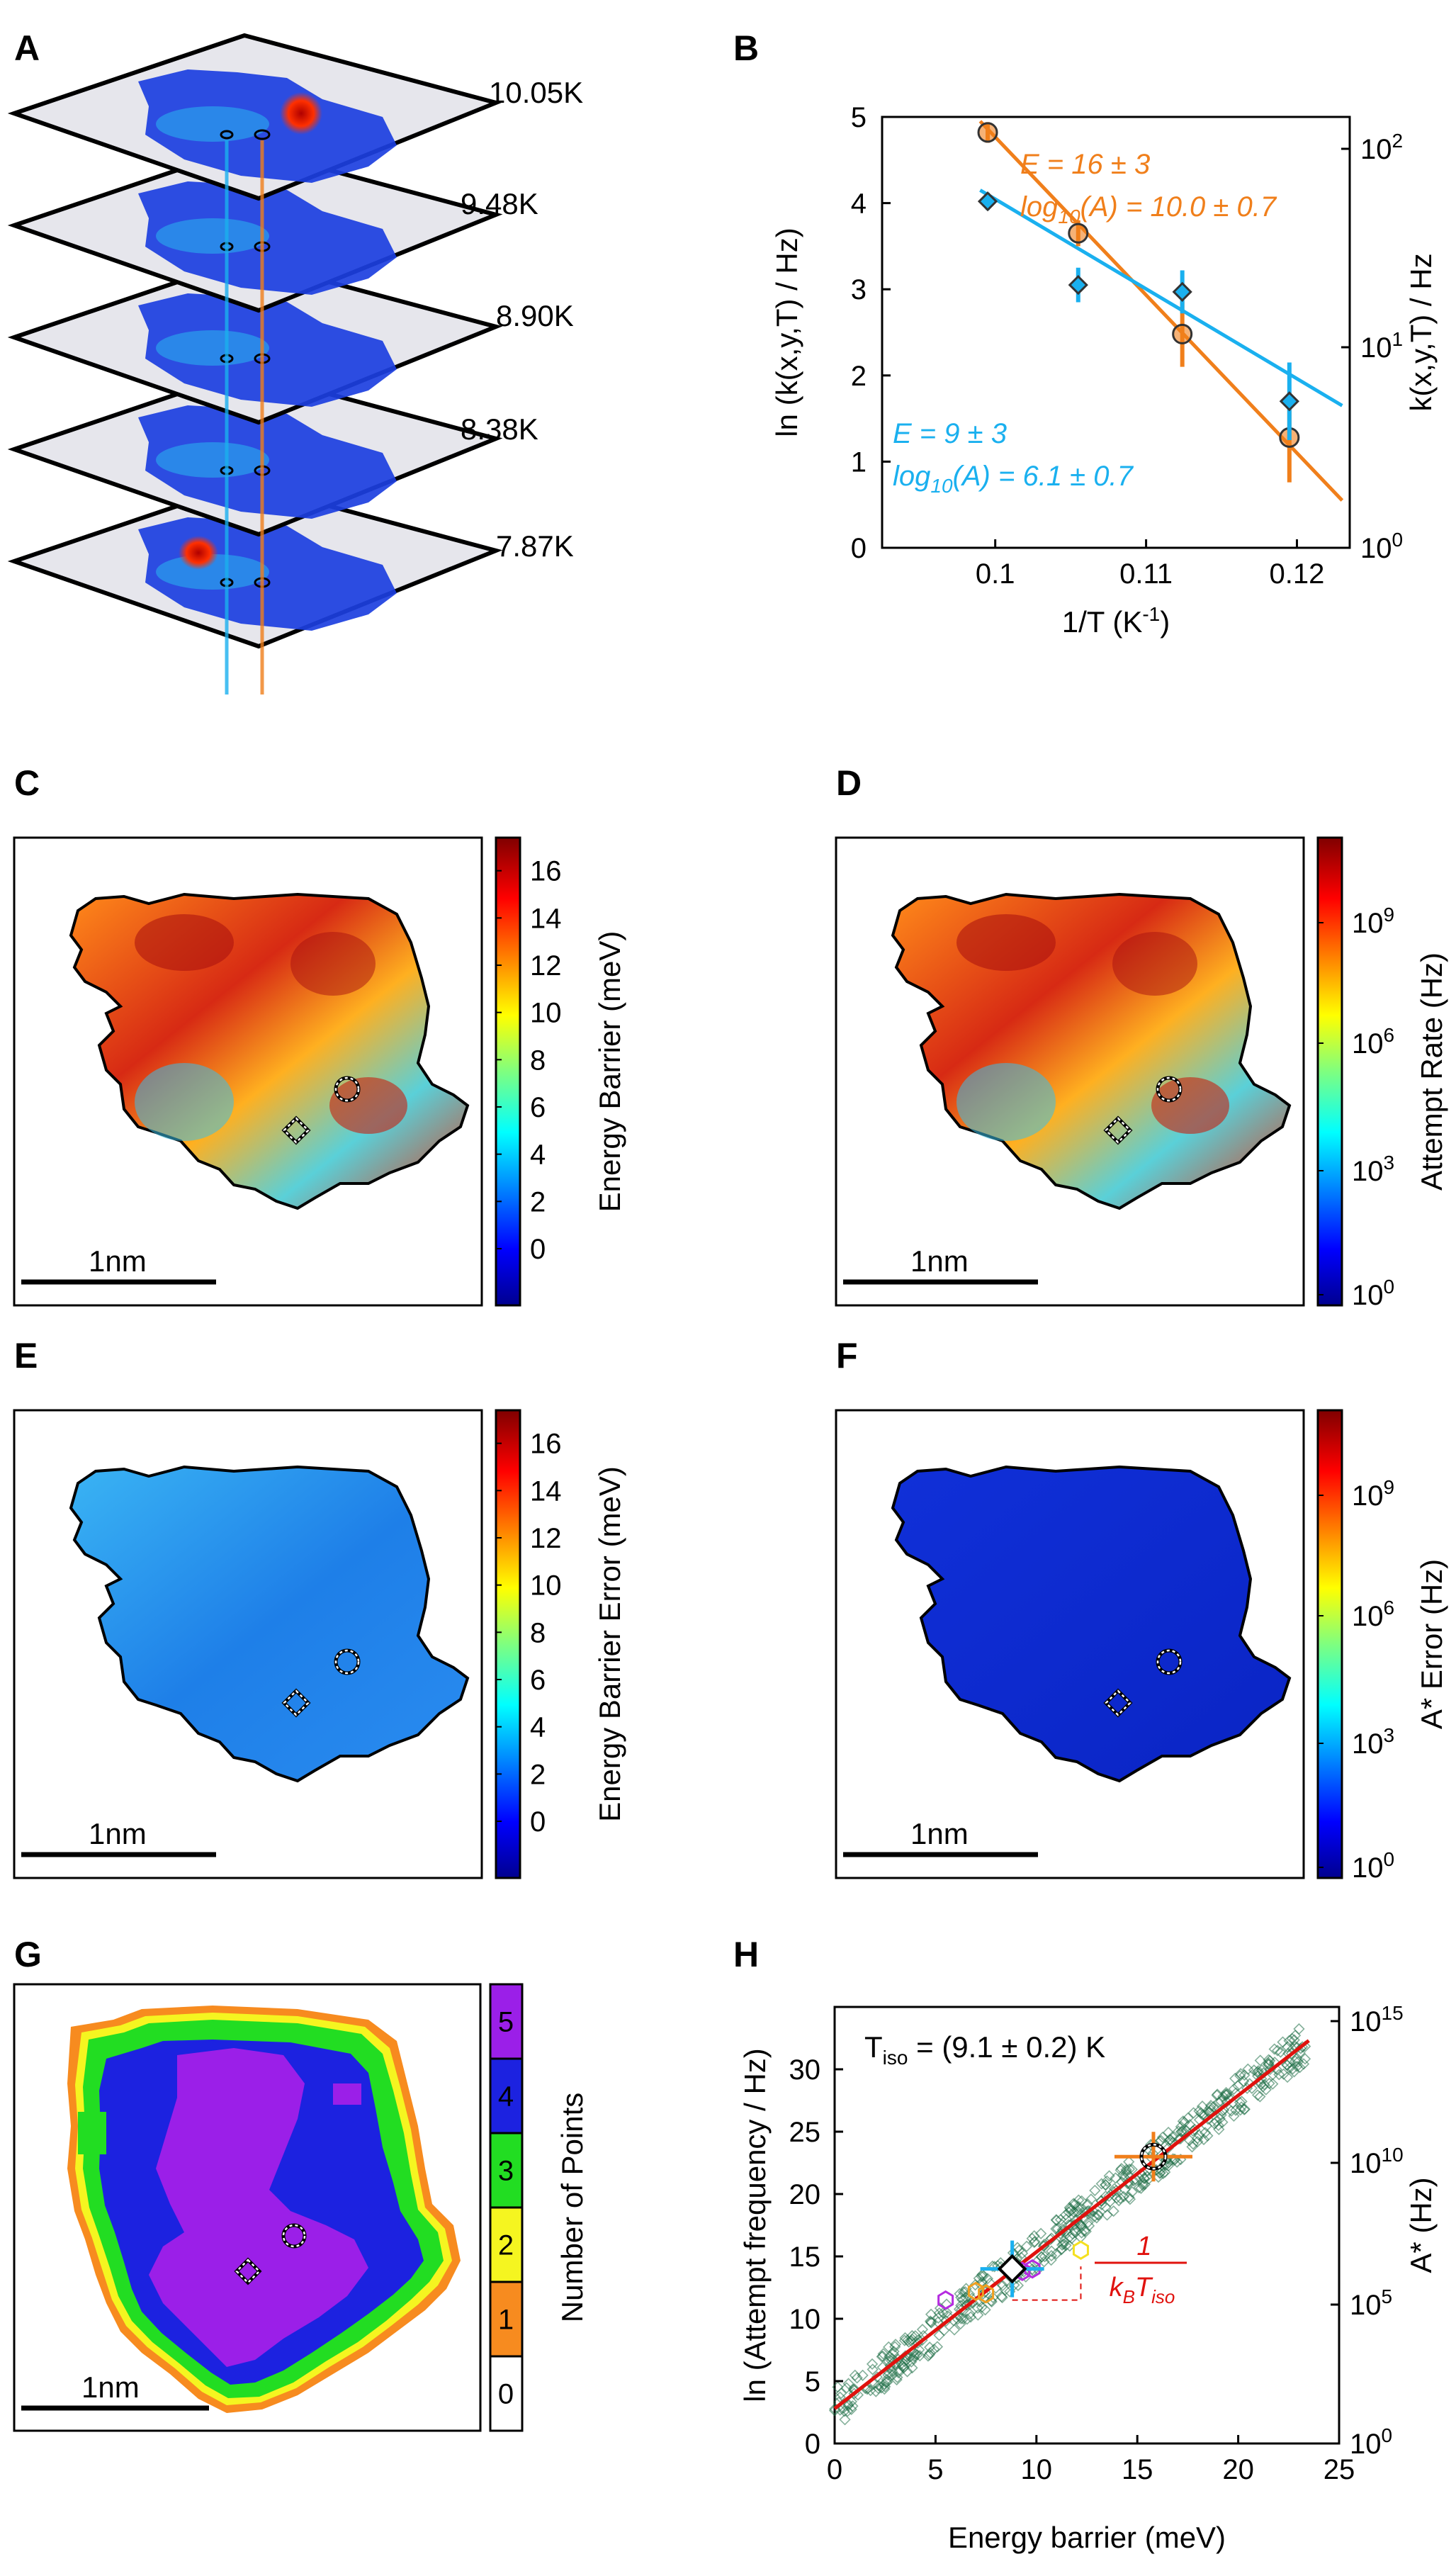 The width and height of the screenshot is (1456, 2559). I want to click on slope-label-numerator: 1, so click(1143, 2246).